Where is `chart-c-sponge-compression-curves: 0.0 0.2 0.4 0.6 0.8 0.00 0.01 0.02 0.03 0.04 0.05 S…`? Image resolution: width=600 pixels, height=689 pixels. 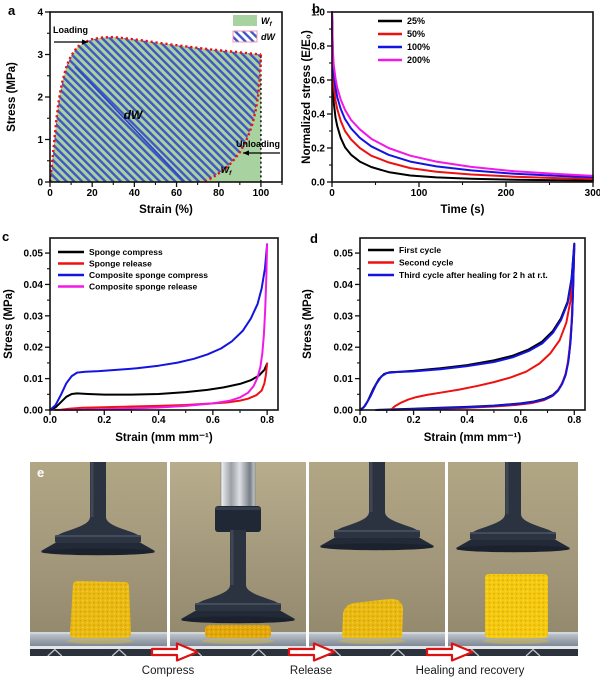
chart-c-sponge-compression-curves: 0.0 0.2 0.4 0.6 0.8 0.00 0.01 0.02 0.03 0.04 0.05 S… is located at coordinates (141, 340).